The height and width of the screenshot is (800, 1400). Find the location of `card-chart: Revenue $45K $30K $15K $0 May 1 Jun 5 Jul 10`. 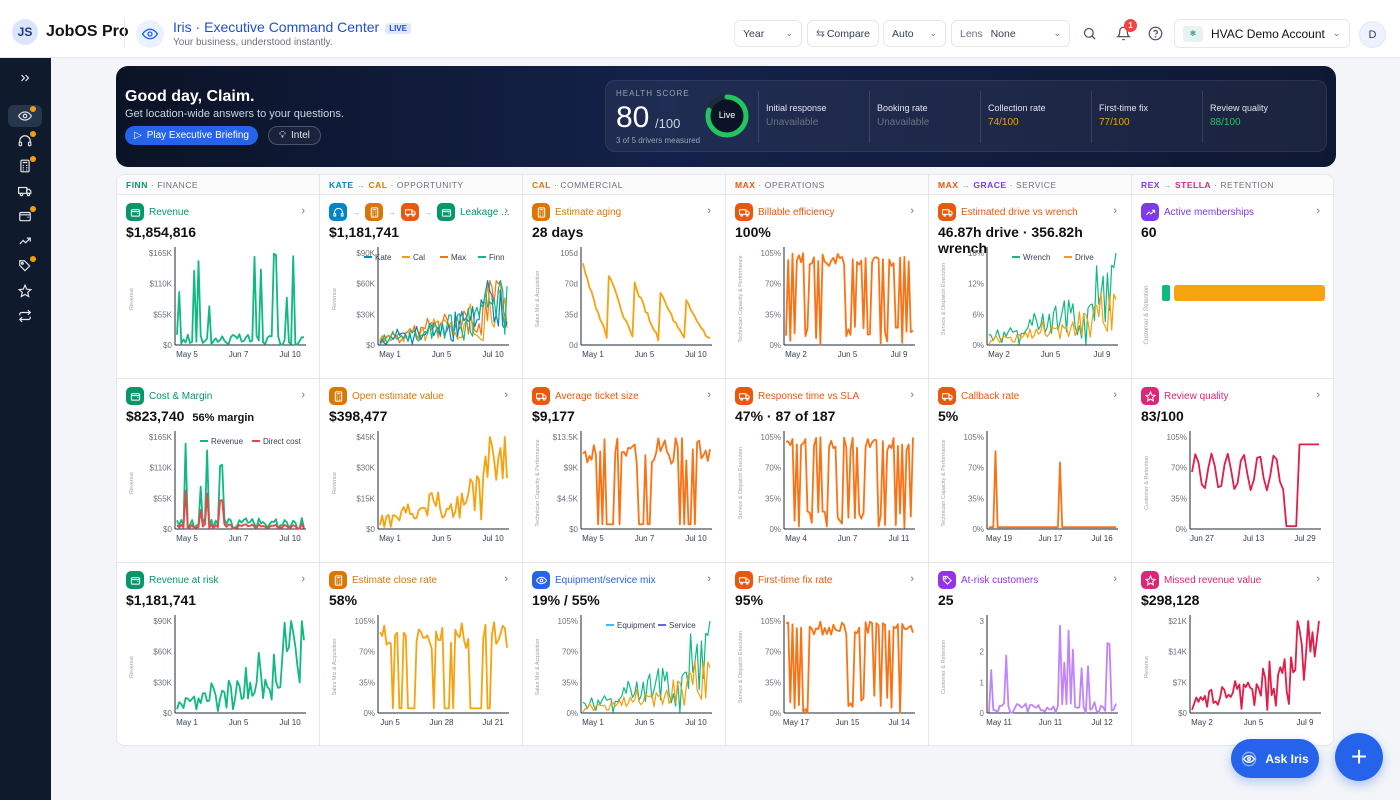

card-chart: Revenue $45K $30K $15K $0 May 1 Jun 5 Jul 10 is located at coordinates (420, 487).